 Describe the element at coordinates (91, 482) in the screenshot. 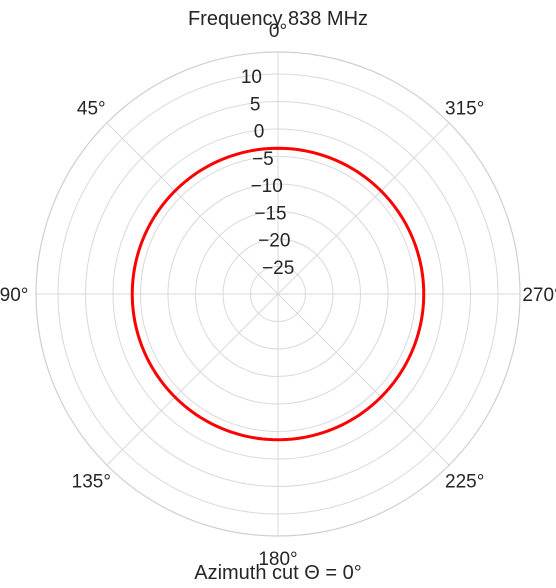

I see `angle-tick-label: 135°` at that location.